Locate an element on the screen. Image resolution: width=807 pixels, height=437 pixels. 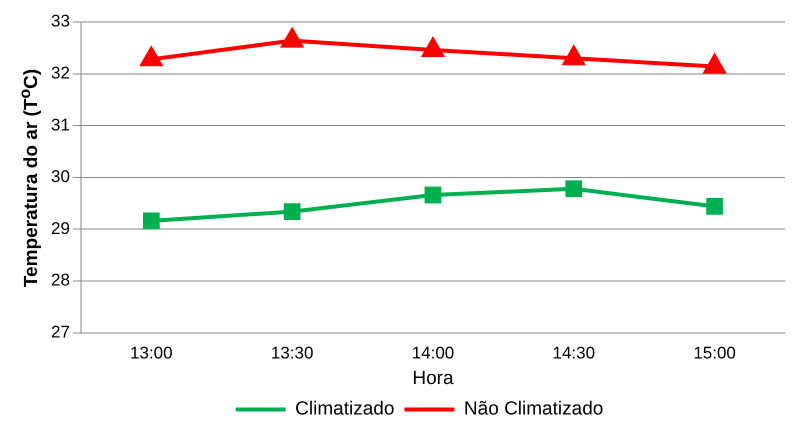
x-tick-label: 13:00 is located at coordinates (151, 353).